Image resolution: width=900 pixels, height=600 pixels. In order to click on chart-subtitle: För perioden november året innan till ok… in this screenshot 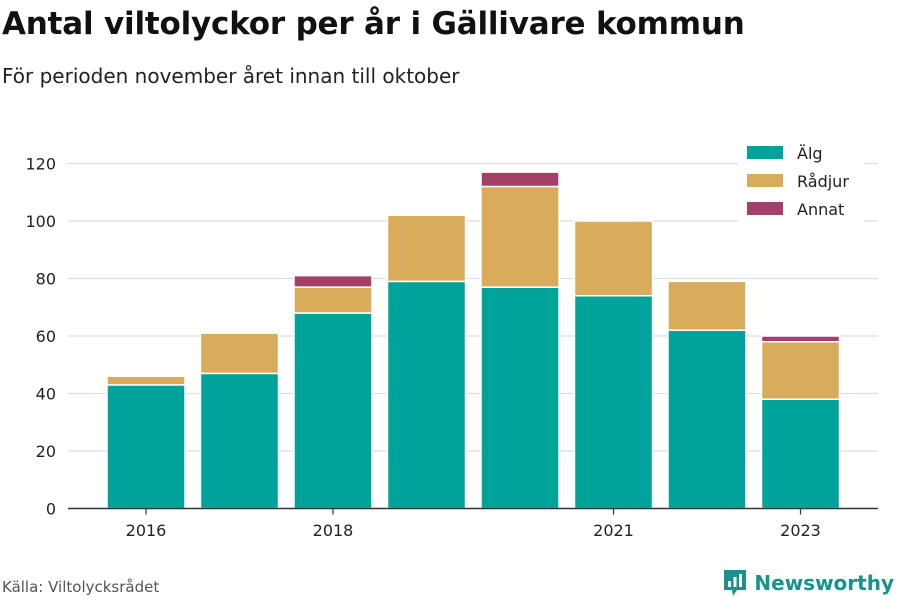, I will do `click(231, 76)`.